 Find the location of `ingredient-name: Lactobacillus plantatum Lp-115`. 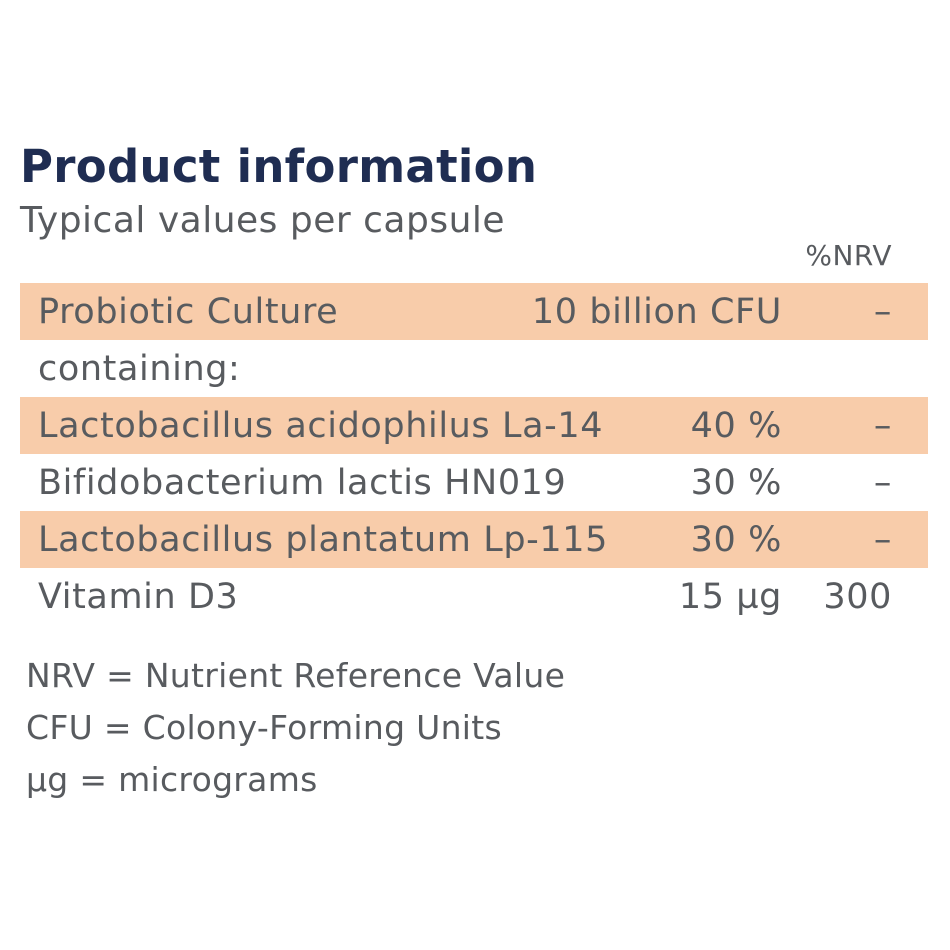

ingredient-name: Lactobacillus plantatum Lp-115 is located at coordinates (323, 539).